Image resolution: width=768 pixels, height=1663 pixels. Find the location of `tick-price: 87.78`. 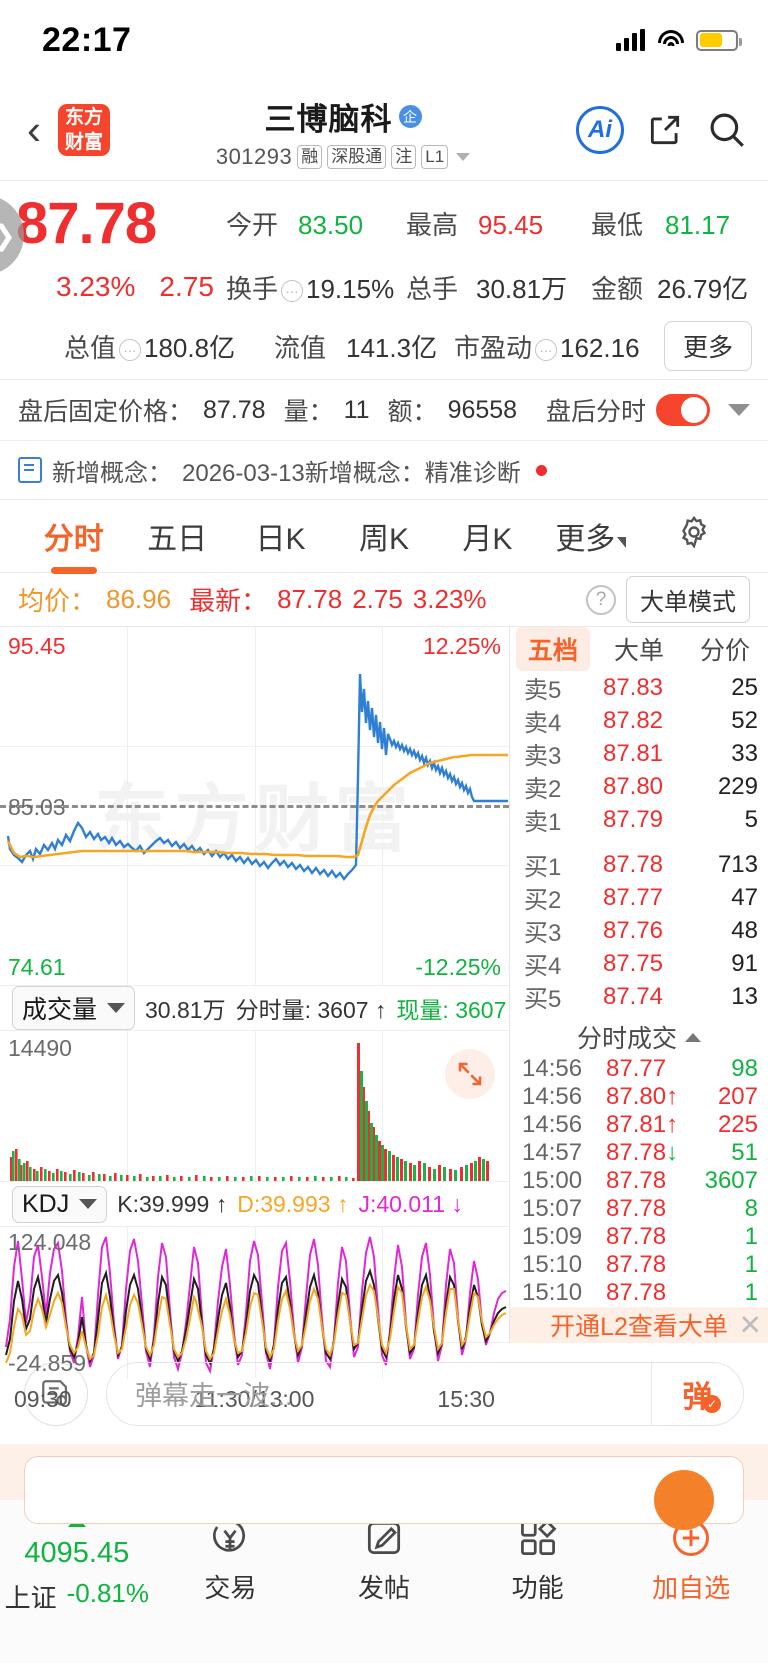

tick-price: 87.78 is located at coordinates (636, 1264).